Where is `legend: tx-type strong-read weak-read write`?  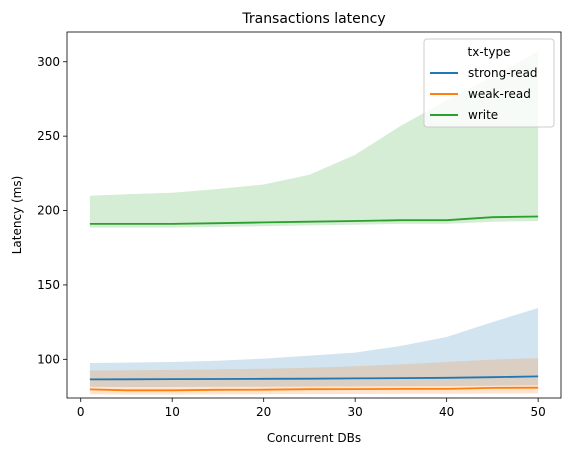
legend: tx-type strong-read weak-read write is located at coordinates (489, 83).